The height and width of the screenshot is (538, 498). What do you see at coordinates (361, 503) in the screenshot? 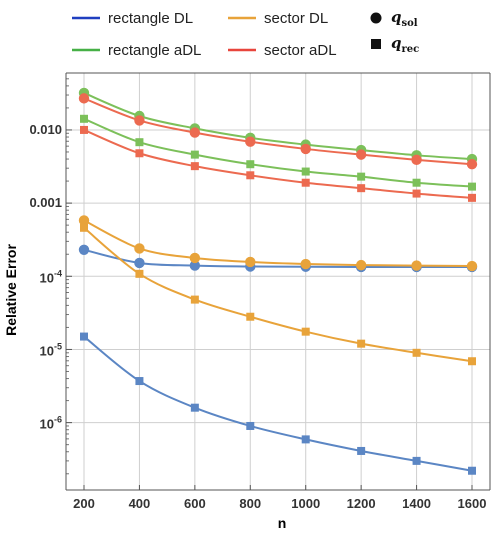
I see `x-tick-label: 1200` at bounding box center [361, 503].